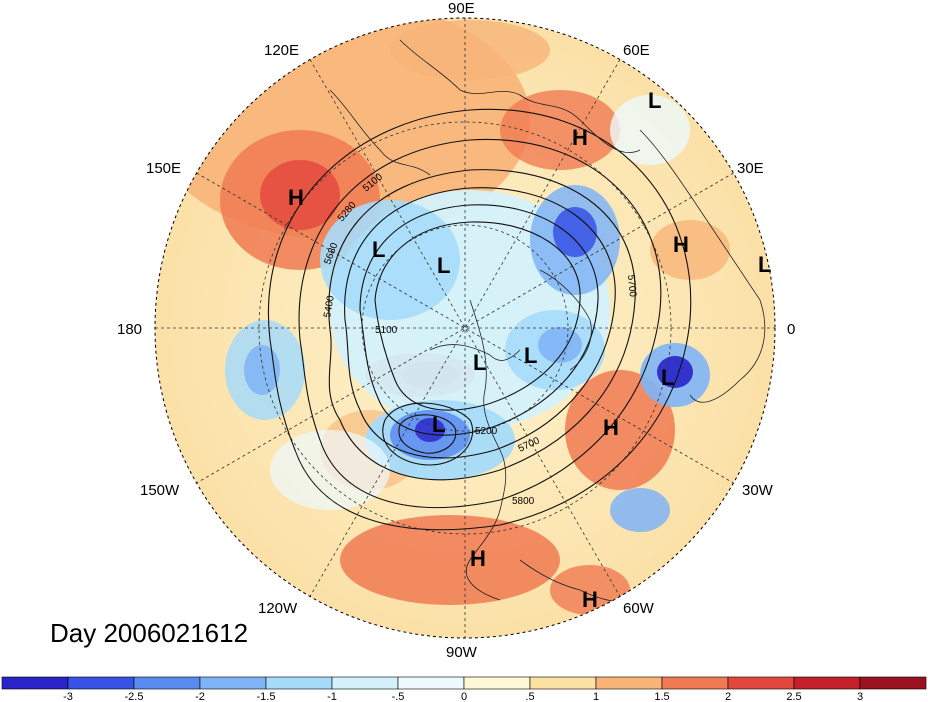 This screenshot has width=928, height=702. What do you see at coordinates (329, 306) in the screenshot?
I see `contour-label: 5400` at bounding box center [329, 306].